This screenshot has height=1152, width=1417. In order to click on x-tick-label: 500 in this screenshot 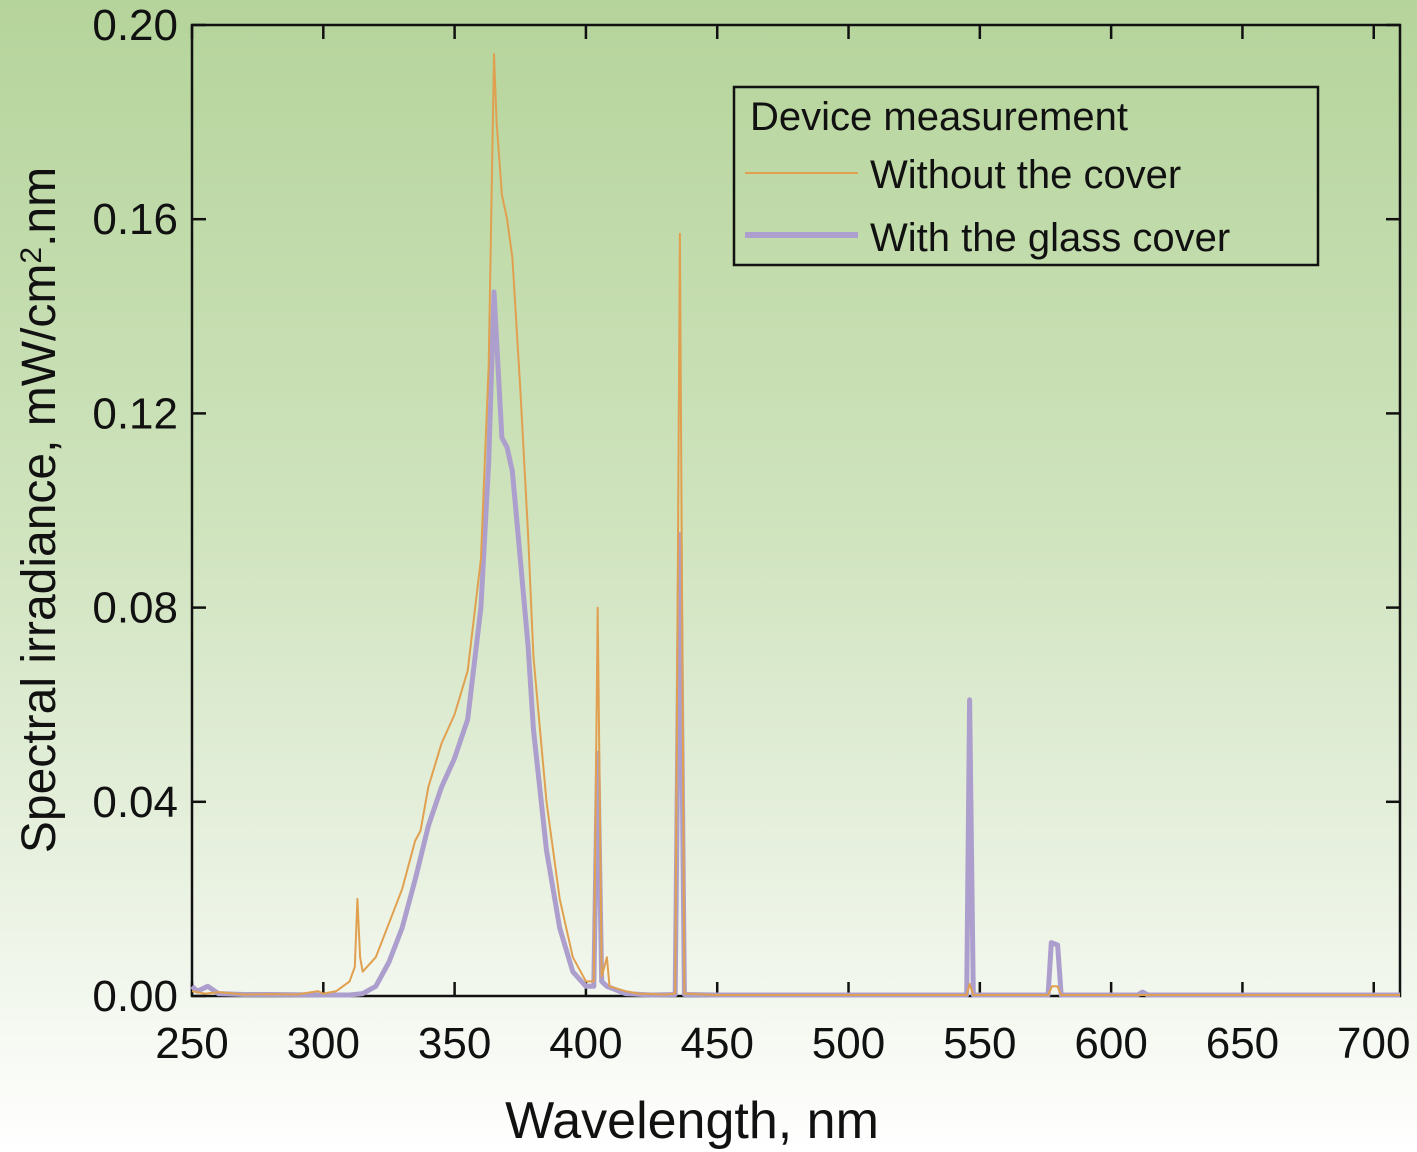, I will do `click(848, 1043)`.